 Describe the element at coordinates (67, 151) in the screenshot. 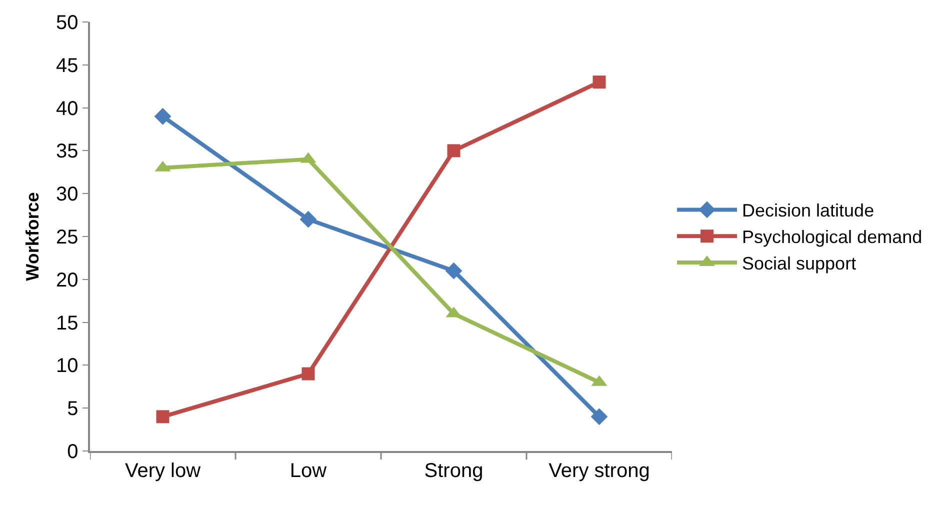

I see `y-tick-label: 35` at that location.